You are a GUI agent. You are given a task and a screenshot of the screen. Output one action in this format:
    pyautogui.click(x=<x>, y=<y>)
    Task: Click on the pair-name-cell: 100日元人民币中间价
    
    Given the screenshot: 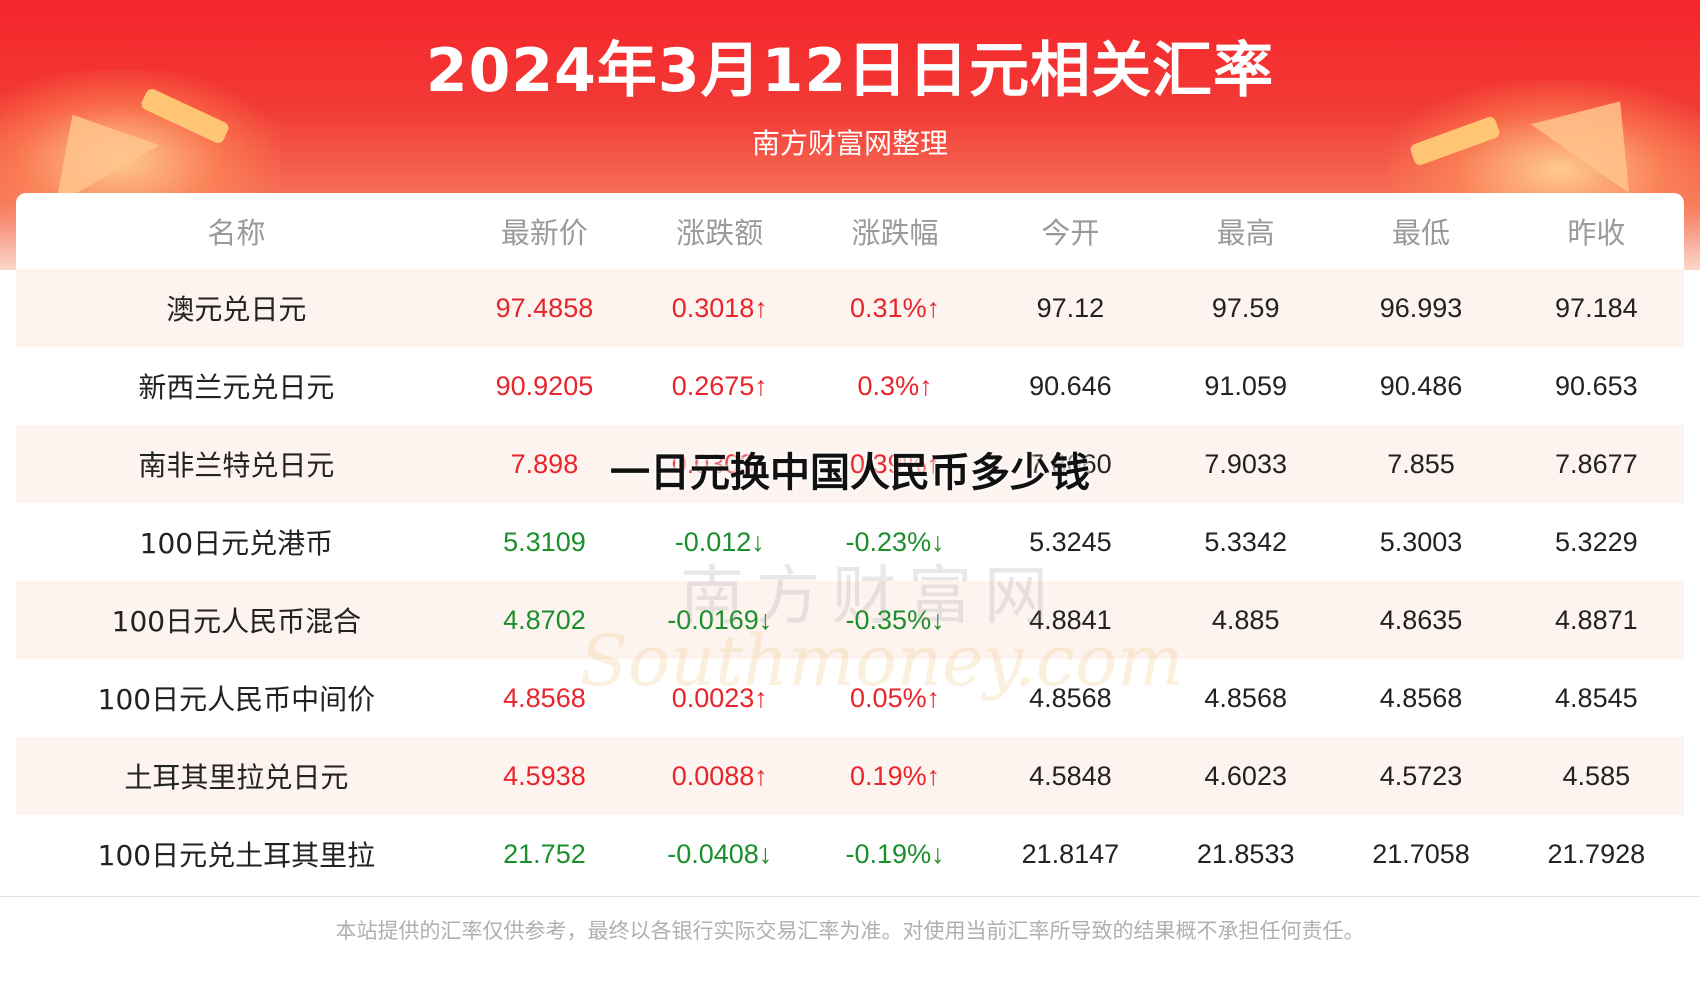 What is the action you would take?
    pyautogui.click(x=236, y=698)
    